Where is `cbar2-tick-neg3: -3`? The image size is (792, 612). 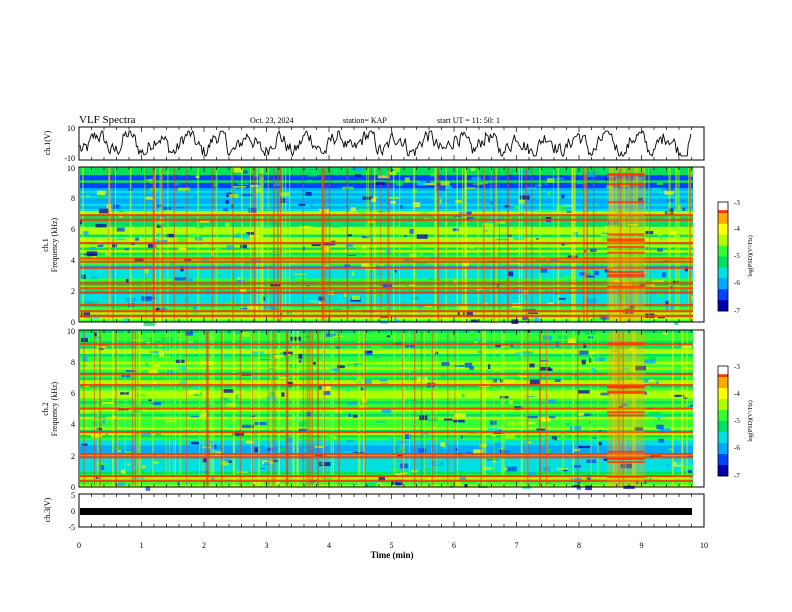 cbar2-tick-neg3: -3 is located at coordinates (737, 367).